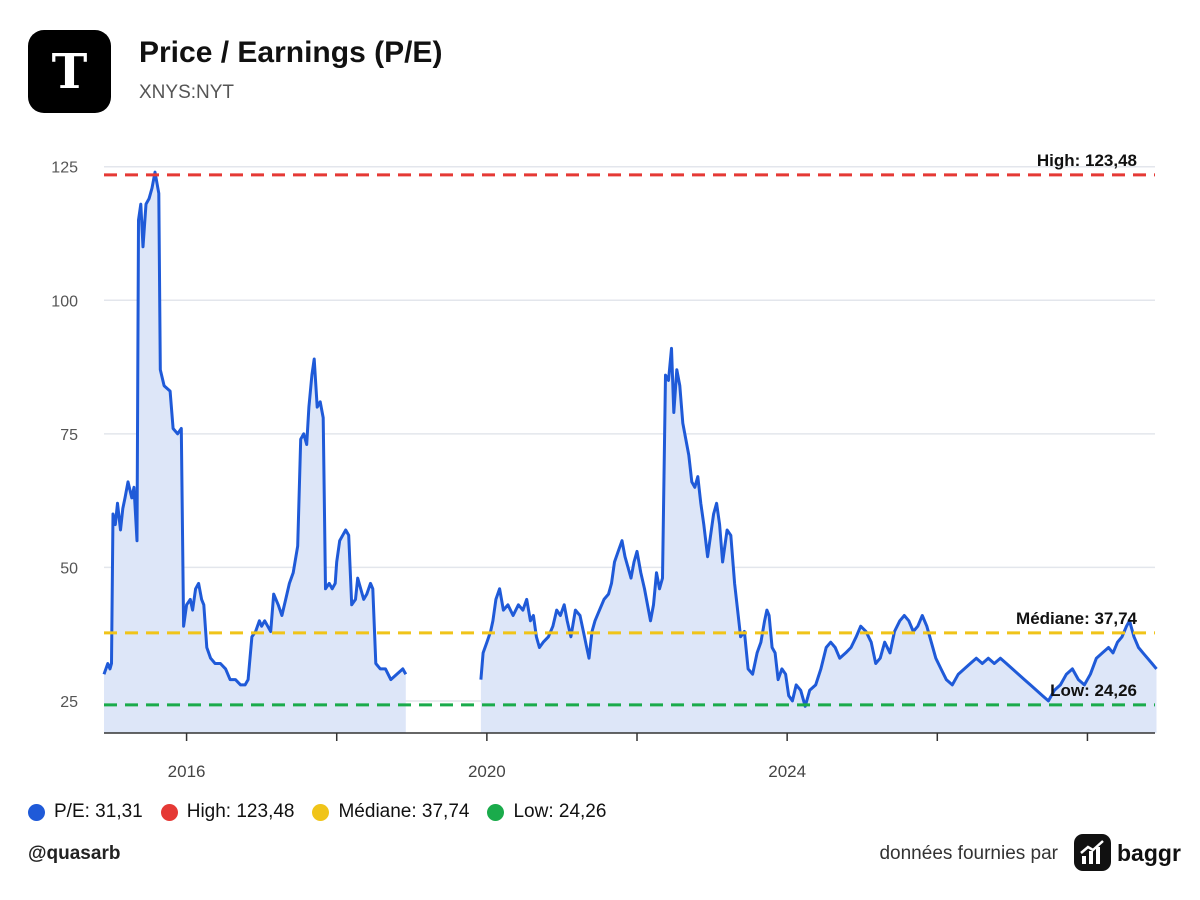 The height and width of the screenshot is (900, 1200). I want to click on y-tick-label-100: 100, so click(64, 301).